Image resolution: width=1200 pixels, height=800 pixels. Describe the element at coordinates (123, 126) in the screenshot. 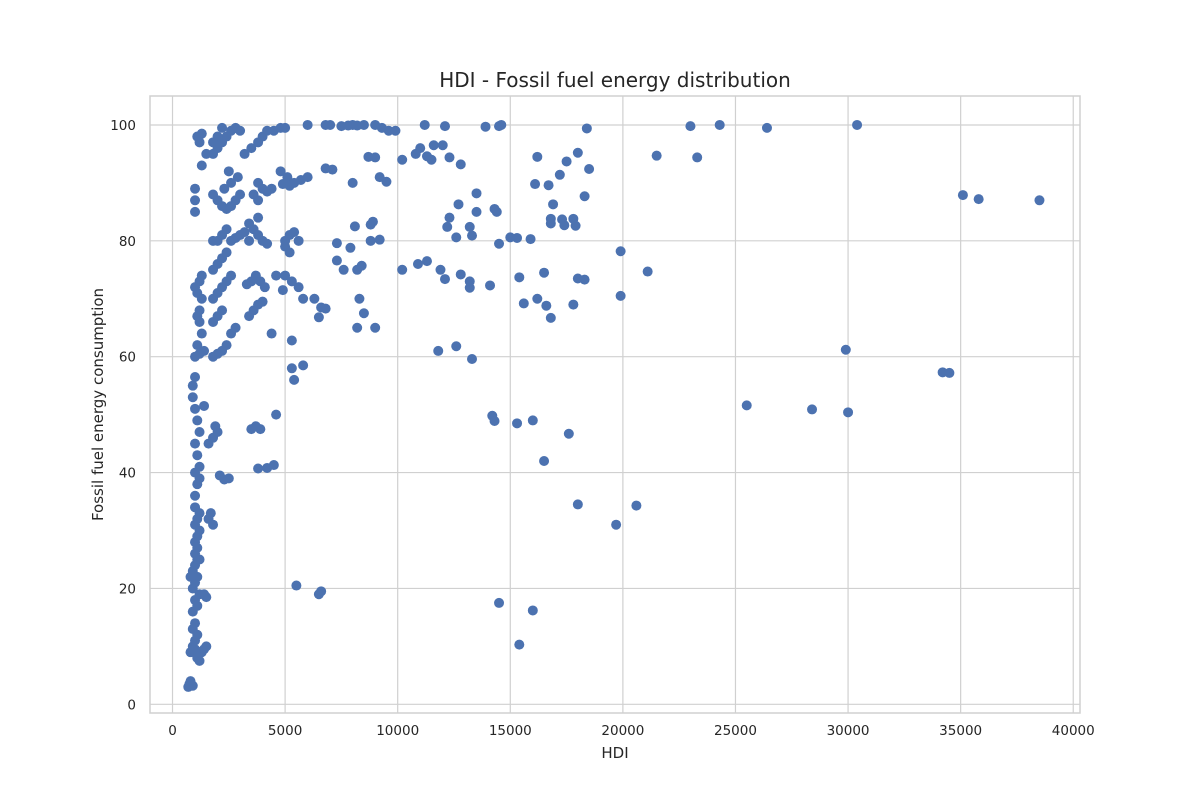

I see `y-tick-label: 100` at that location.